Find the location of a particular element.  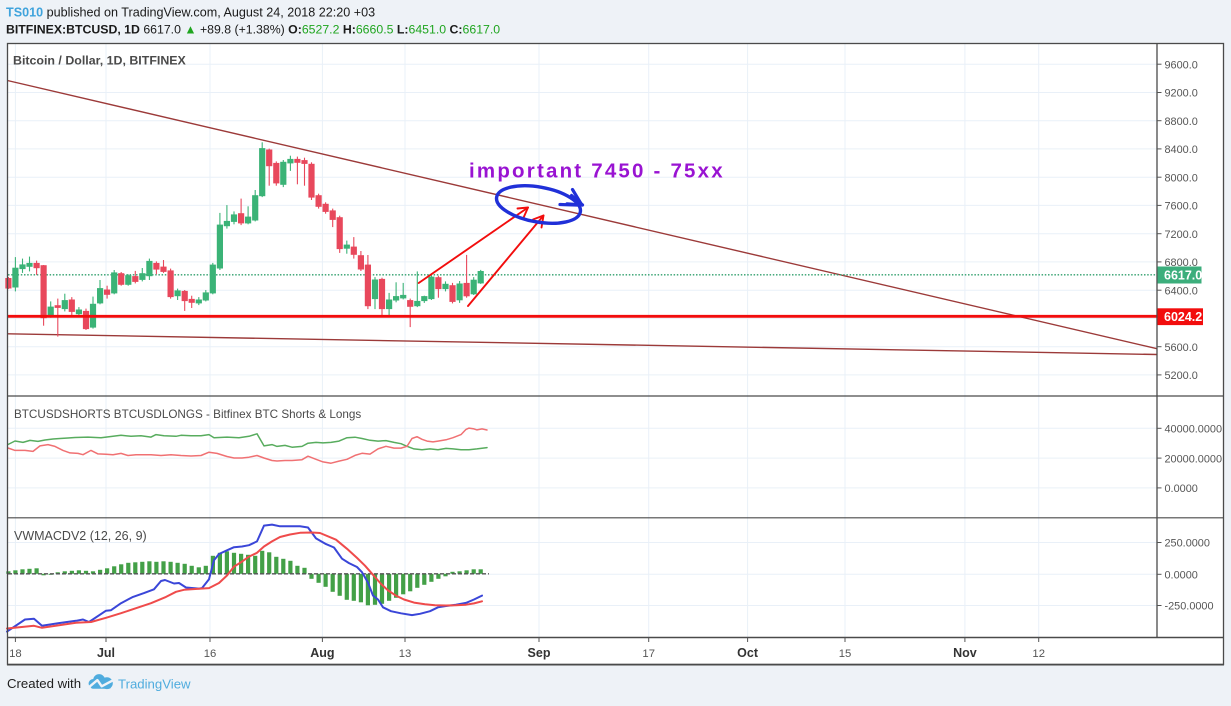

svg-text: 8000.0 is located at coordinates (1181, 178).